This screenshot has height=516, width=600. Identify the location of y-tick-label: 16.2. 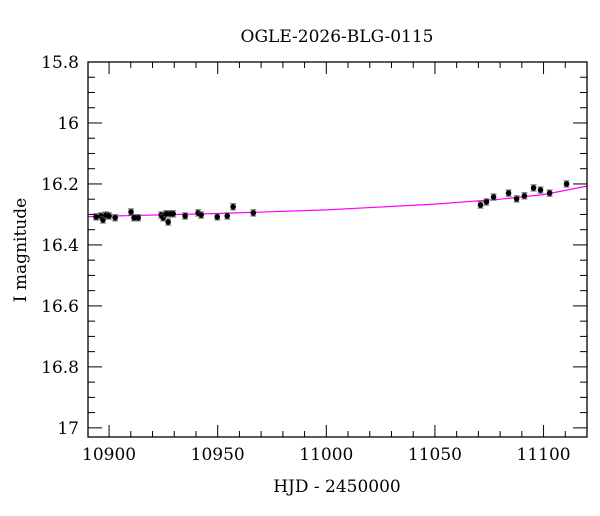
(60, 185).